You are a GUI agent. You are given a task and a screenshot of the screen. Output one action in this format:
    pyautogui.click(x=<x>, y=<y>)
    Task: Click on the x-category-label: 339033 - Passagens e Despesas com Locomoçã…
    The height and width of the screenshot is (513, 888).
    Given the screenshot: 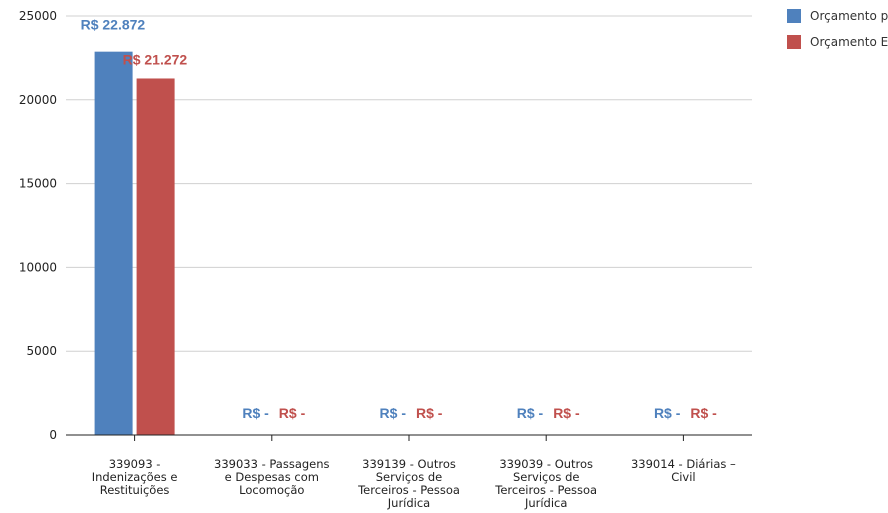 What is the action you would take?
    pyautogui.click(x=272, y=477)
    